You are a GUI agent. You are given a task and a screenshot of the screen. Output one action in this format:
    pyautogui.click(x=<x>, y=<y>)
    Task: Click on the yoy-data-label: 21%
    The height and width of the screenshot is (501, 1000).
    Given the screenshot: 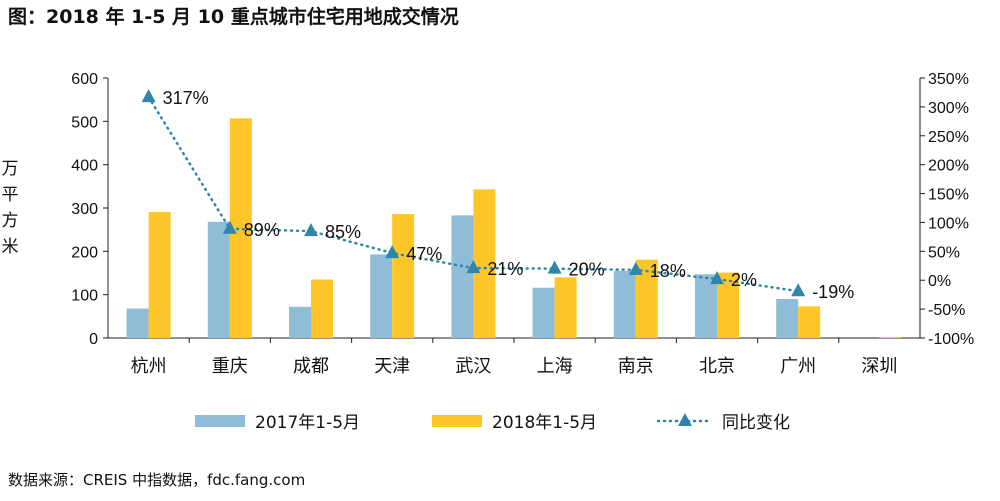 What is the action you would take?
    pyautogui.click(x=505, y=269)
    